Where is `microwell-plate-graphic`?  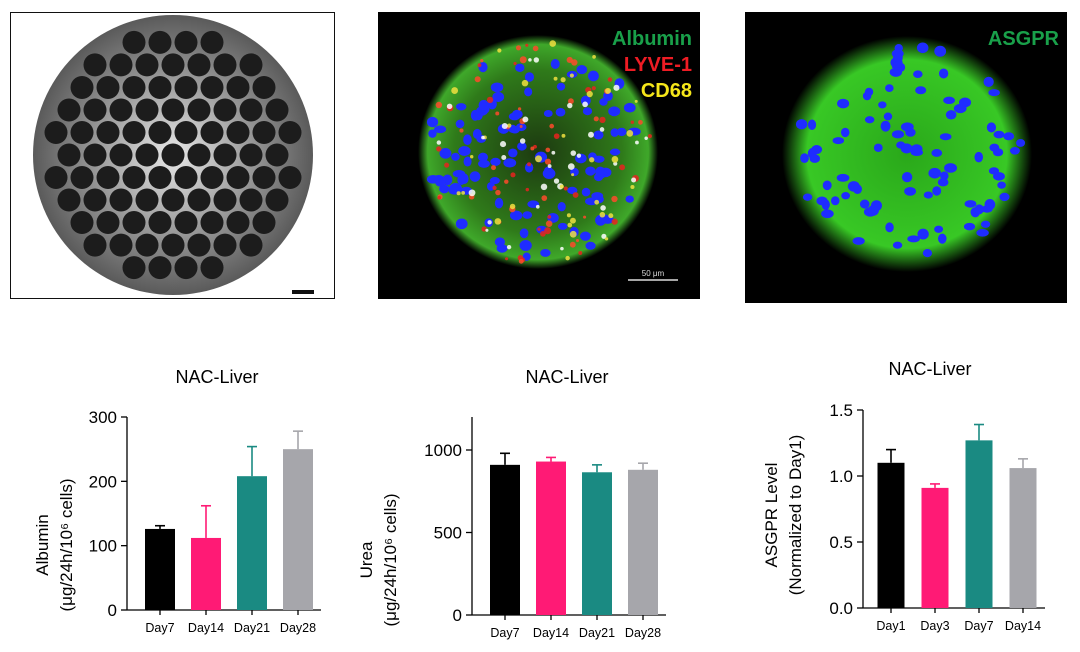 microwell-plate-graphic is located at coordinates (173, 155).